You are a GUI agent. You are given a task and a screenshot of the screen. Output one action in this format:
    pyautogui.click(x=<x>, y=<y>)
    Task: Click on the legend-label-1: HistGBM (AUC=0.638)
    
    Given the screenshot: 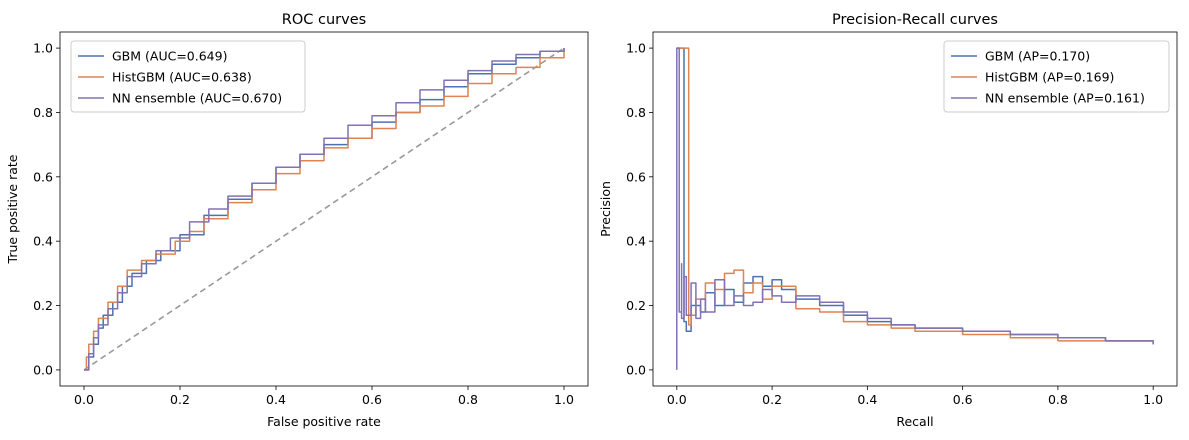 What is the action you would take?
    pyautogui.click(x=182, y=77)
    